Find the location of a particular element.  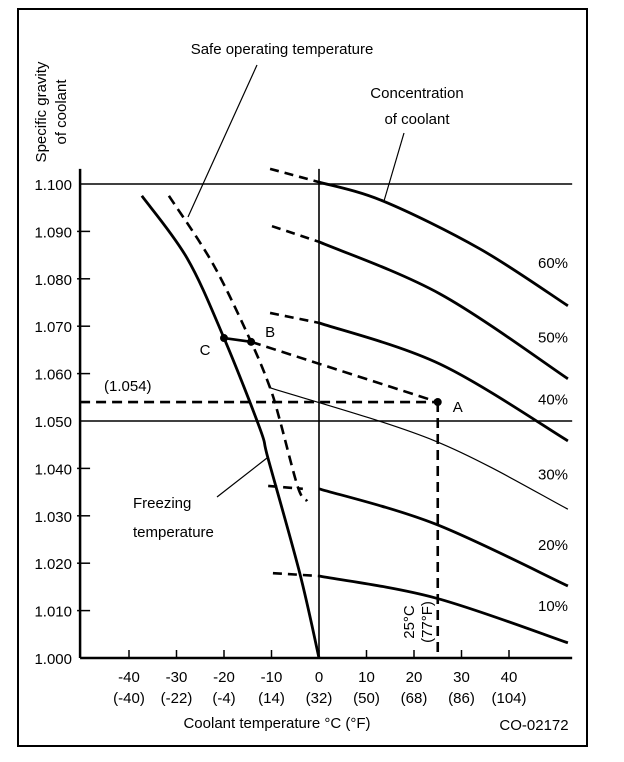

y-tick-label: 1.040 is located at coordinates (53, 469).